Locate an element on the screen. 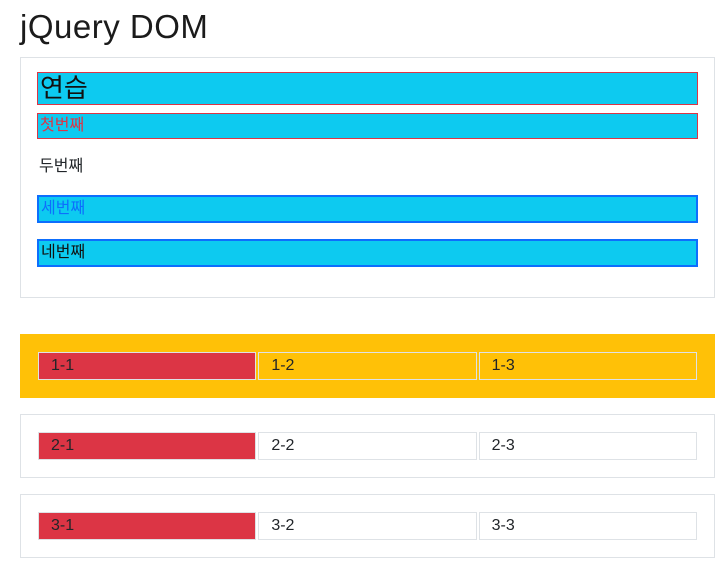 The height and width of the screenshot is (584, 724). cell-1-1: 1-1 is located at coordinates (147, 366).